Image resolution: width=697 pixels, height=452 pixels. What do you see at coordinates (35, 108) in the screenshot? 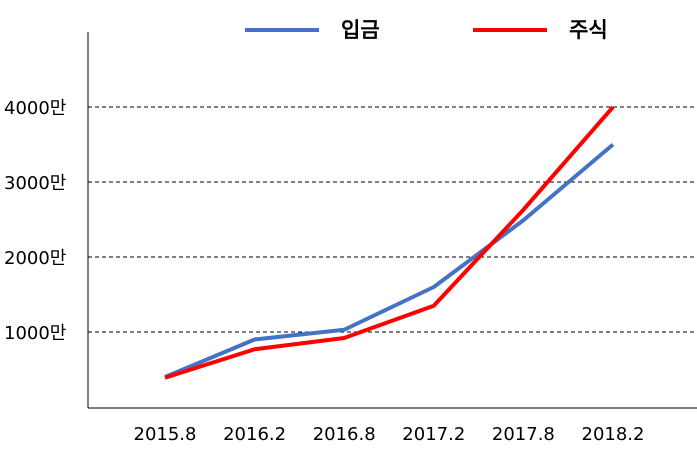
I see `y-tick-label: 4000만` at bounding box center [35, 108].